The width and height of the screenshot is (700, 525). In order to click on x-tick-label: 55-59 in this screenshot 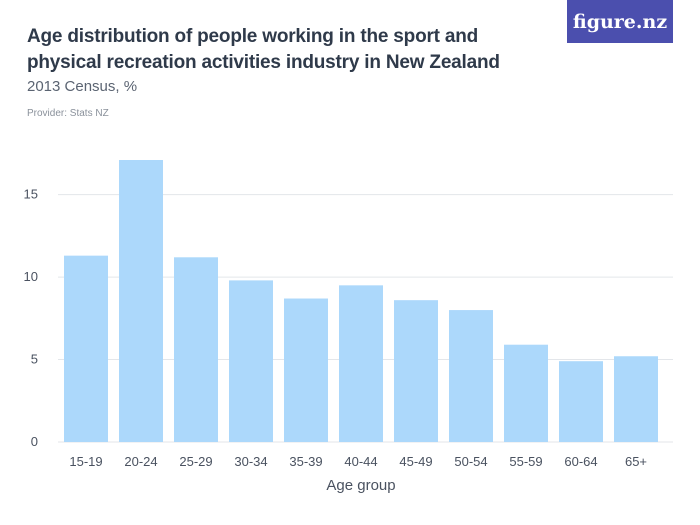, I will do `click(525, 461)`.